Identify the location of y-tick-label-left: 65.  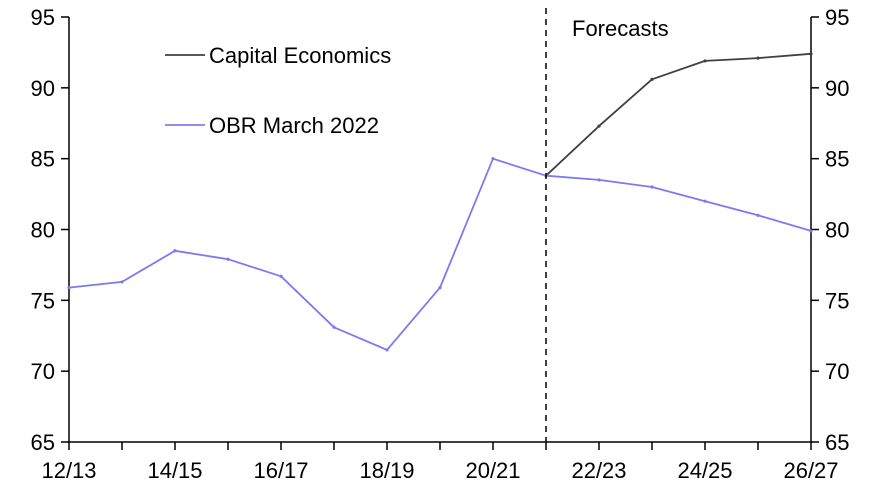
(43, 442).